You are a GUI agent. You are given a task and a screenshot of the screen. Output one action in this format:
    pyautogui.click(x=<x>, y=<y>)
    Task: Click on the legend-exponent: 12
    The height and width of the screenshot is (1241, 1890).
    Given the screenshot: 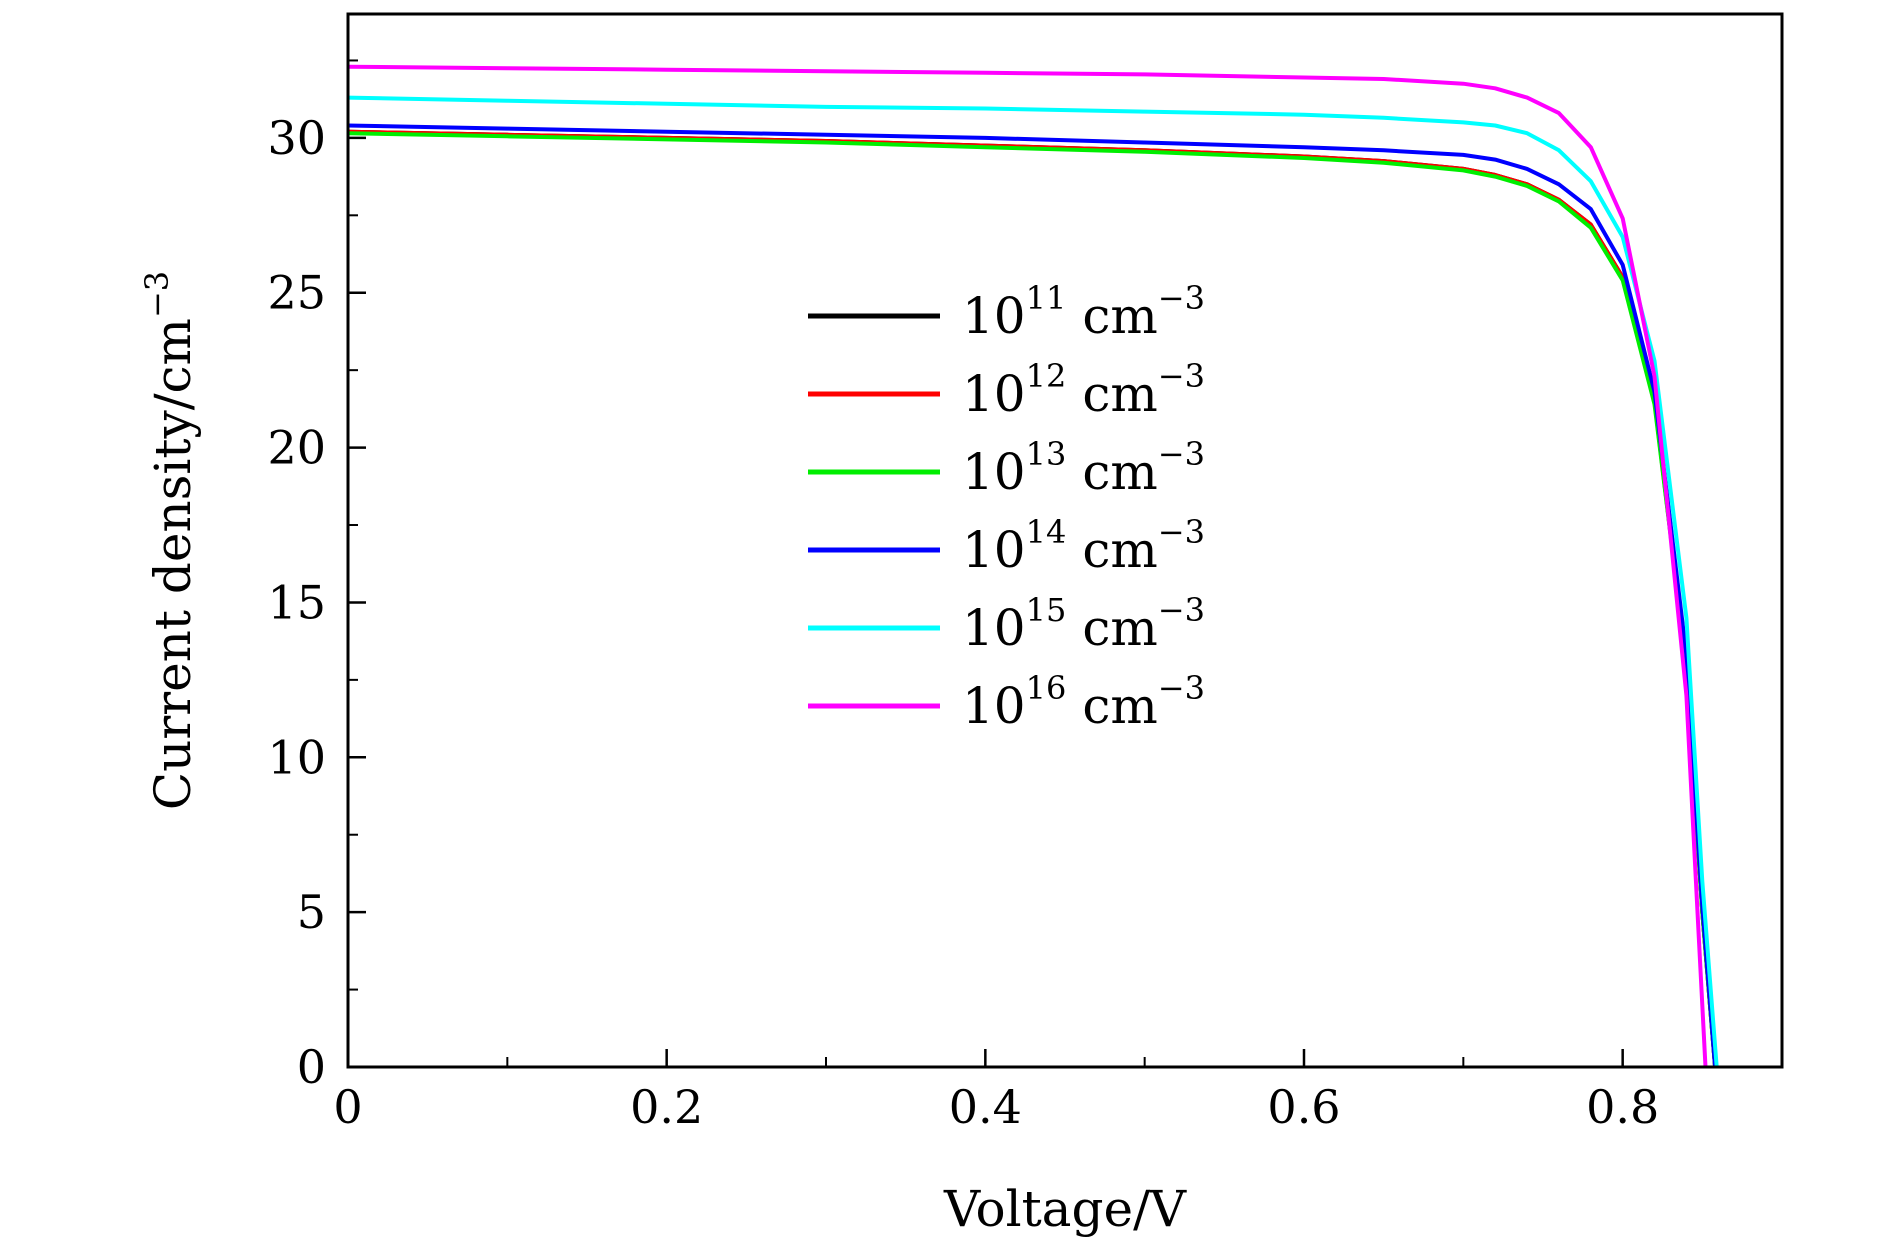 What is the action you would take?
    pyautogui.click(x=1046, y=376)
    